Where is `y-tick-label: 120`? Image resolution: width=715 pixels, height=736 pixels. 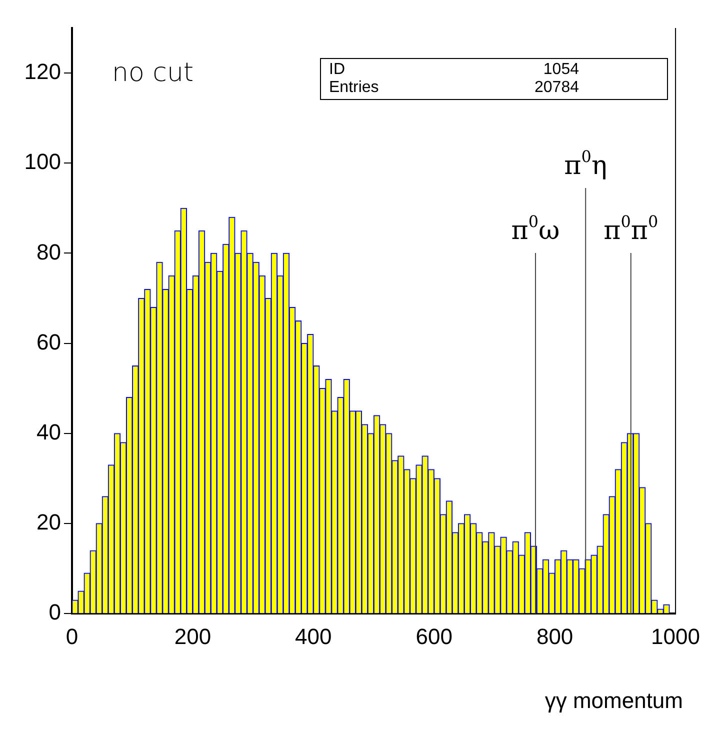
y-tick-label: 120 is located at coordinates (42, 71).